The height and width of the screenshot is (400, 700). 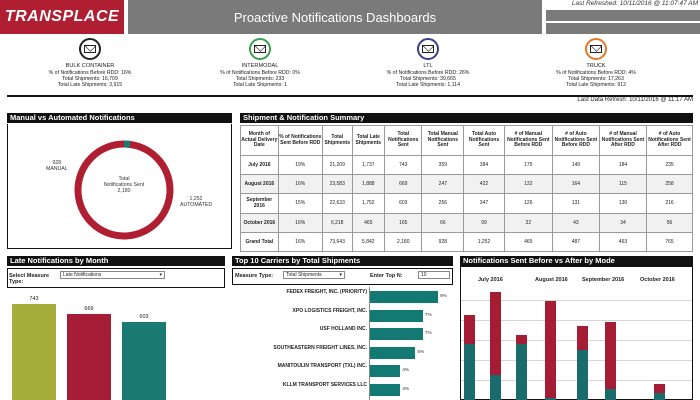 I want to click on table-cell: 669, so click(x=403, y=184).